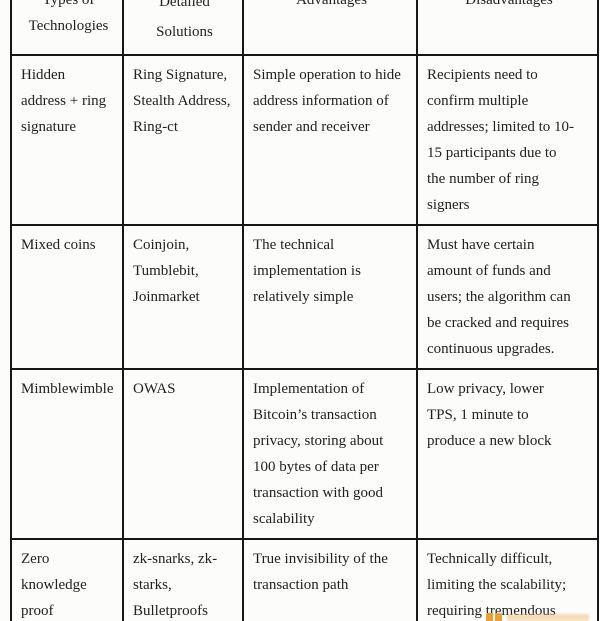  I want to click on header-types-of-technologies: Types of Technologies, so click(67, 28).